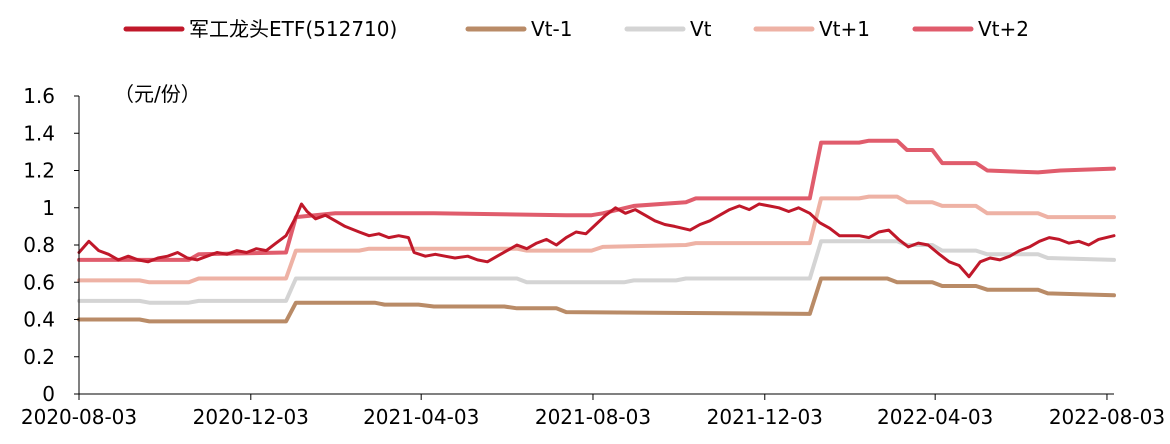 This screenshot has width=1170, height=444. I want to click on x-tick-label: 2021-04-03, so click(421, 417).